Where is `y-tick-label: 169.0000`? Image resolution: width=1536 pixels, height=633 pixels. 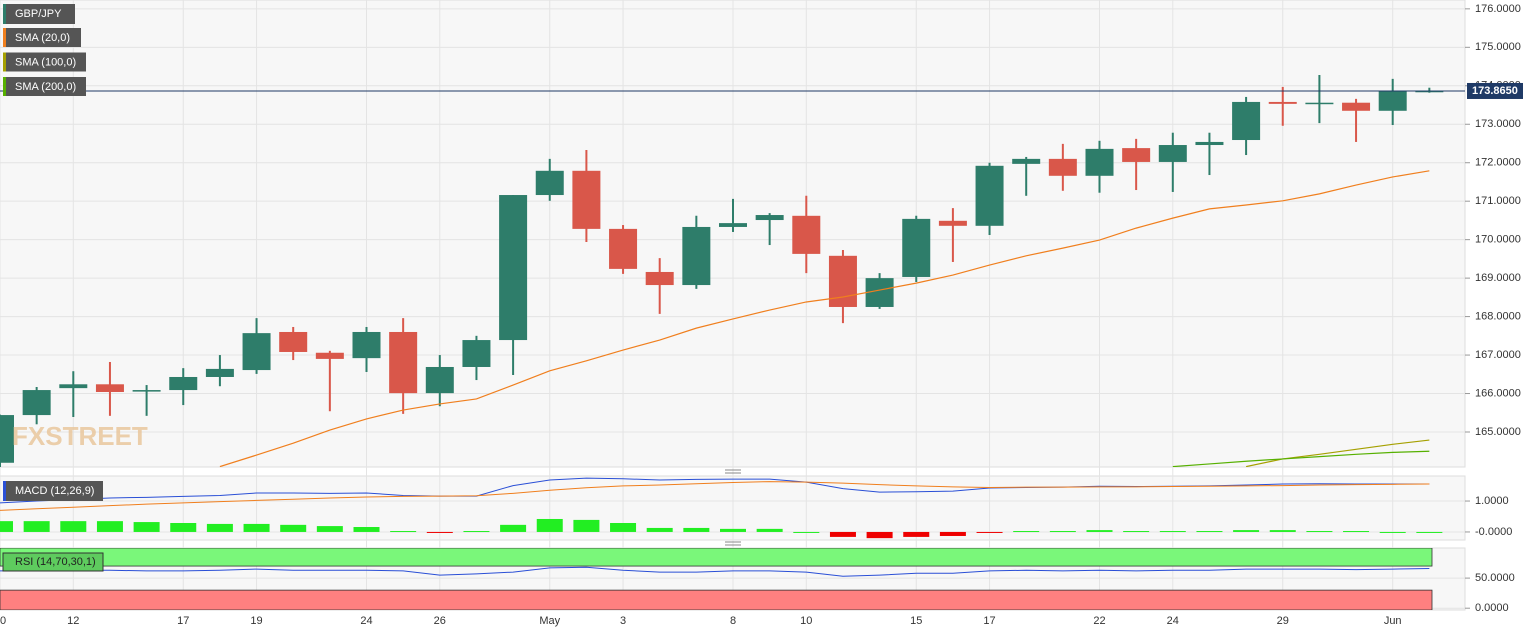 y-tick-label: 169.0000 is located at coordinates (1498, 278).